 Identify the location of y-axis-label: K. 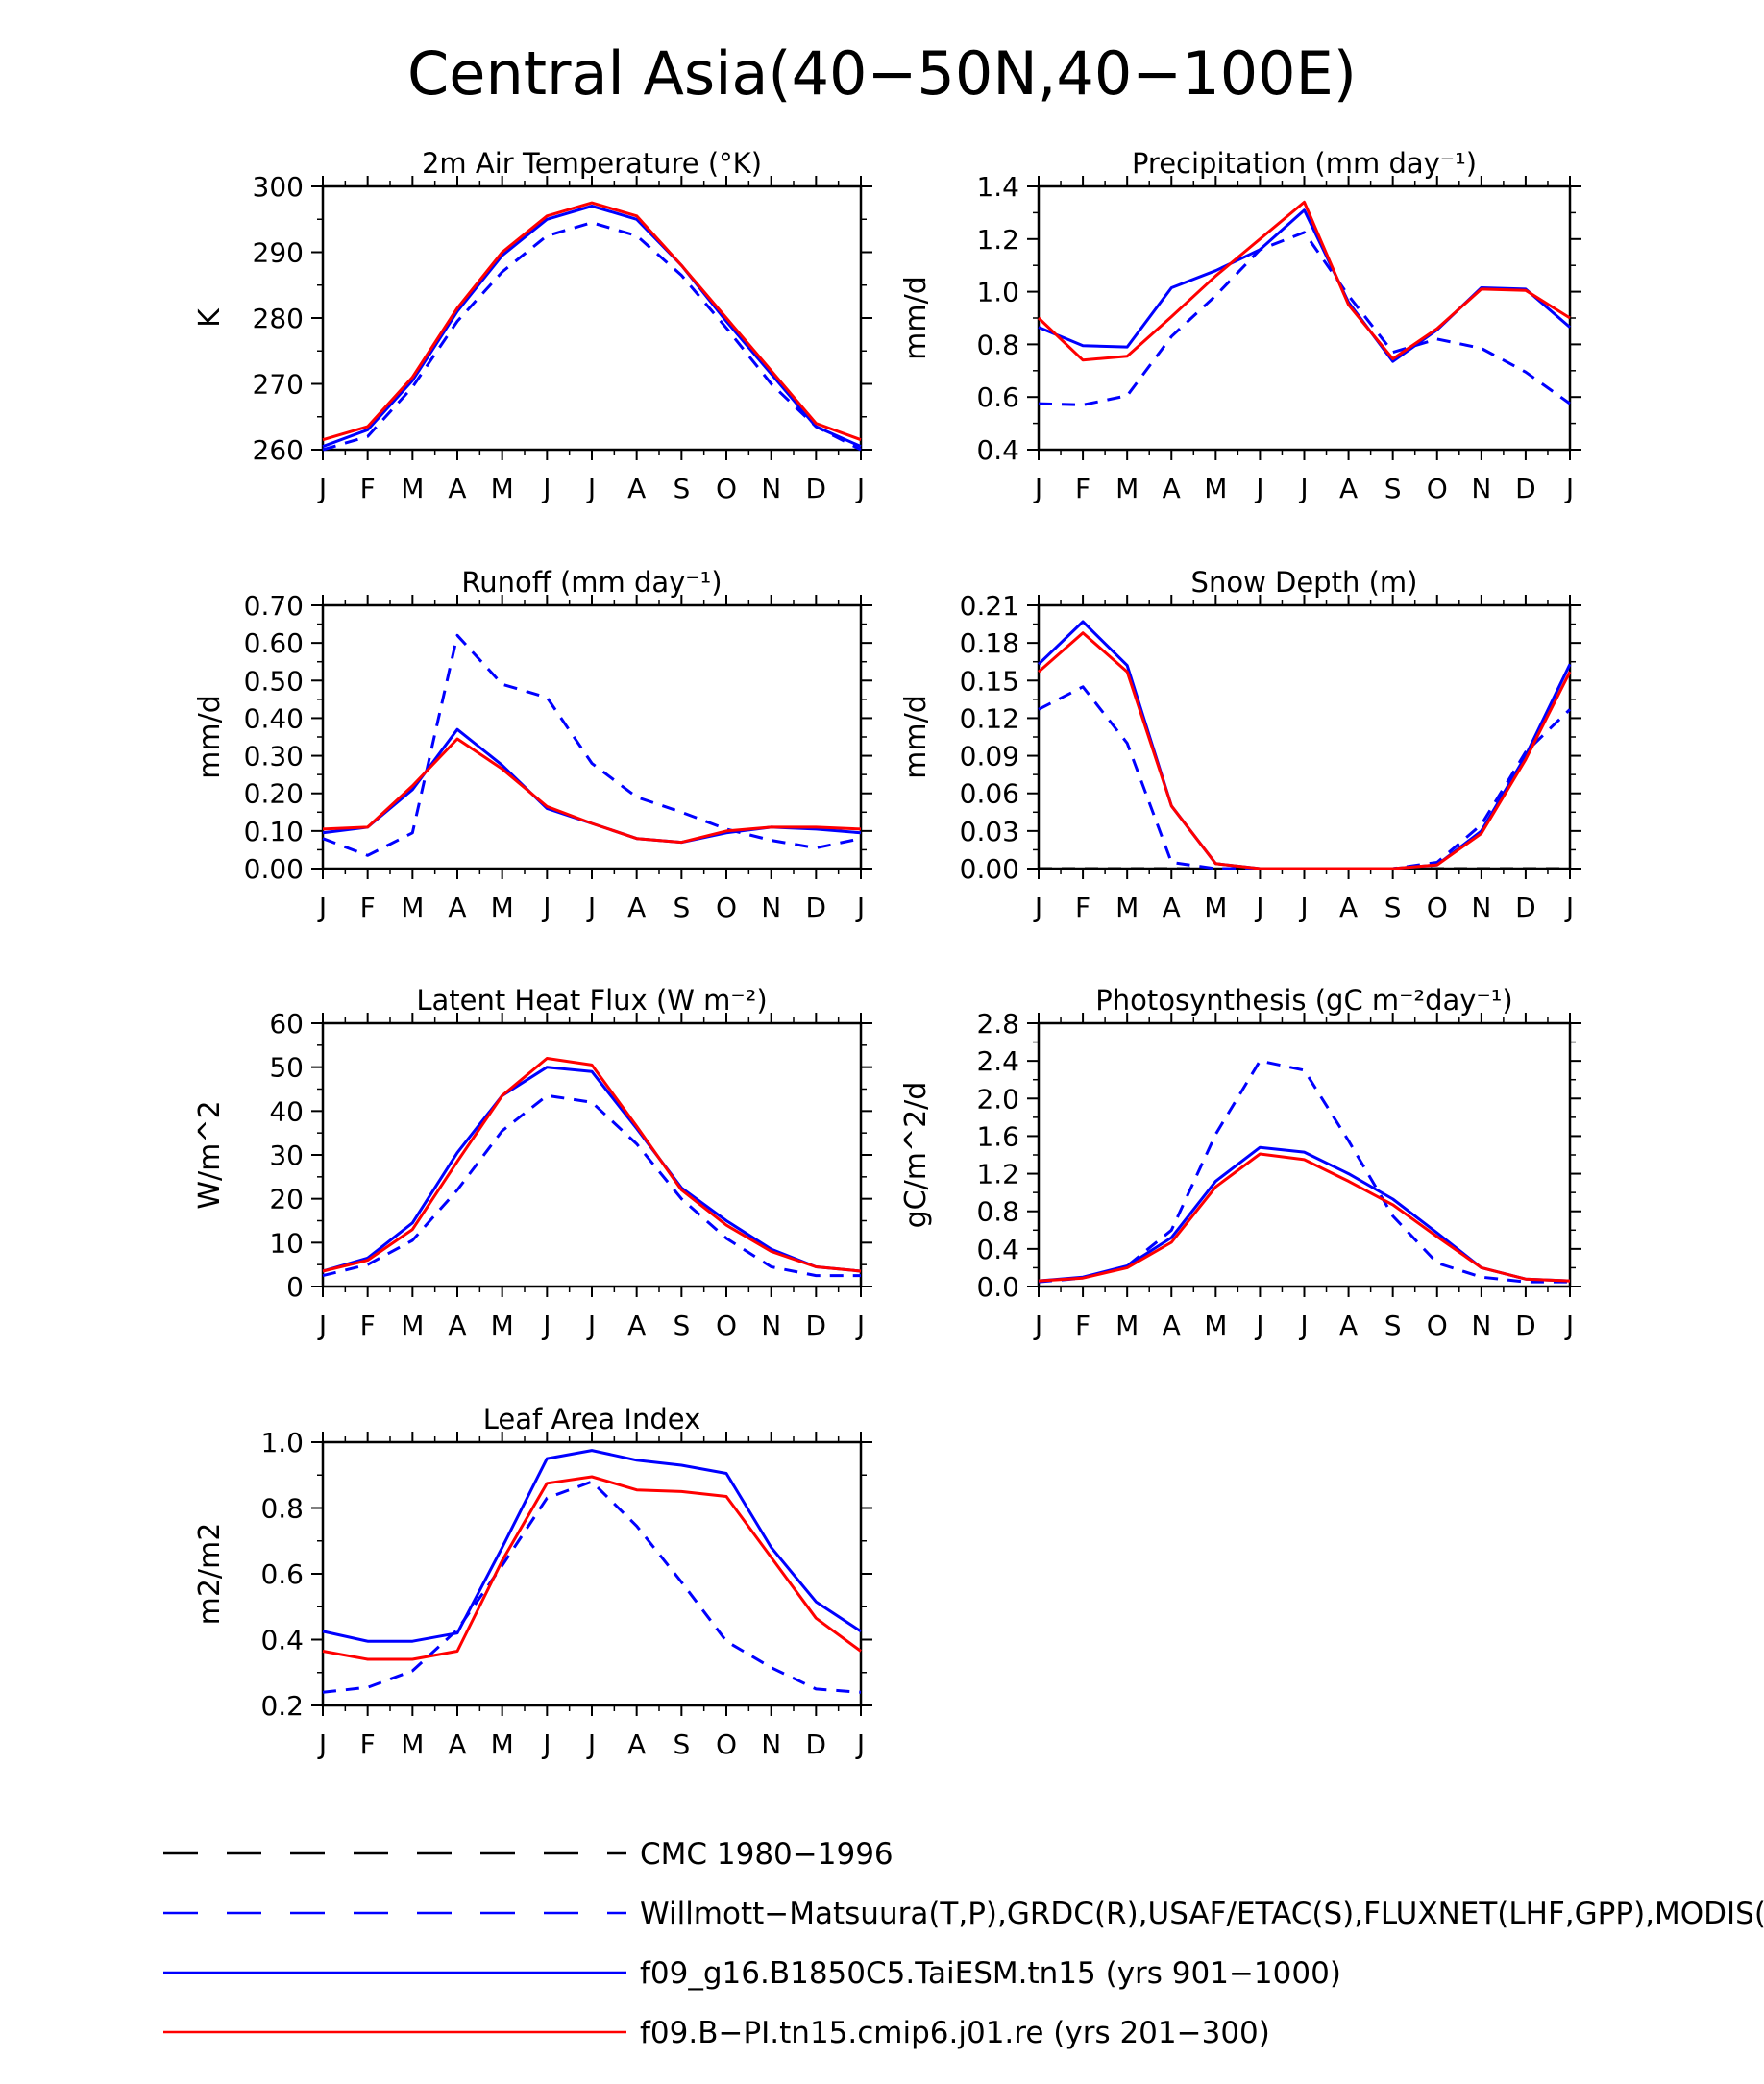
(210, 317).